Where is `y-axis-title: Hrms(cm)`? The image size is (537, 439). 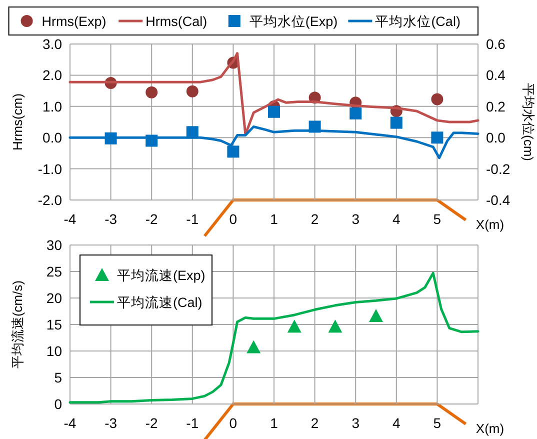
y-axis-title: Hrms(cm) is located at coordinates (17, 122).